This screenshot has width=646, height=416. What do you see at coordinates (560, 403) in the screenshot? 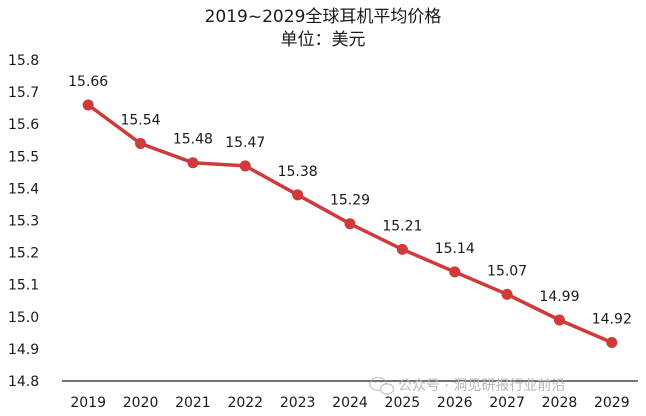
I see `x-tick-label: 2028` at bounding box center [560, 403].